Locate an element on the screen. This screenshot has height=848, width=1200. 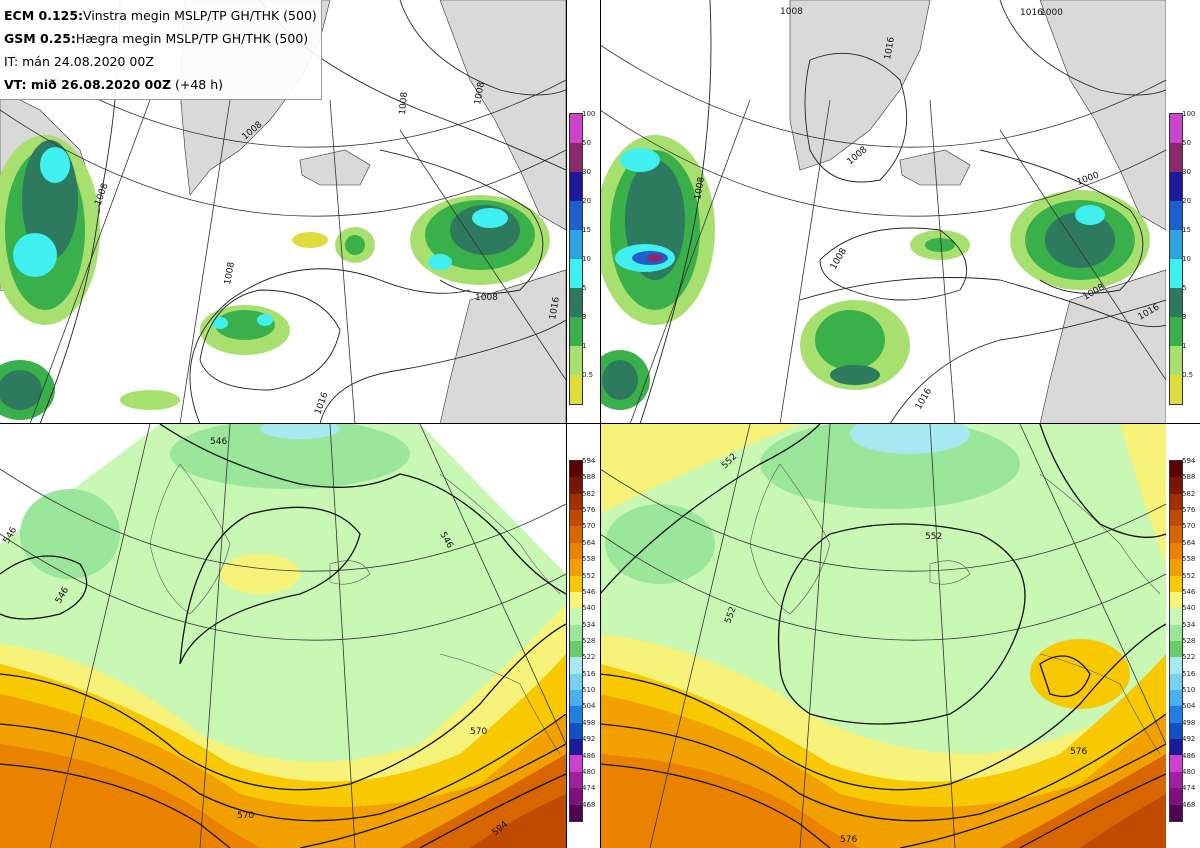
colorbar-label: 480 is located at coordinates (589, 771).